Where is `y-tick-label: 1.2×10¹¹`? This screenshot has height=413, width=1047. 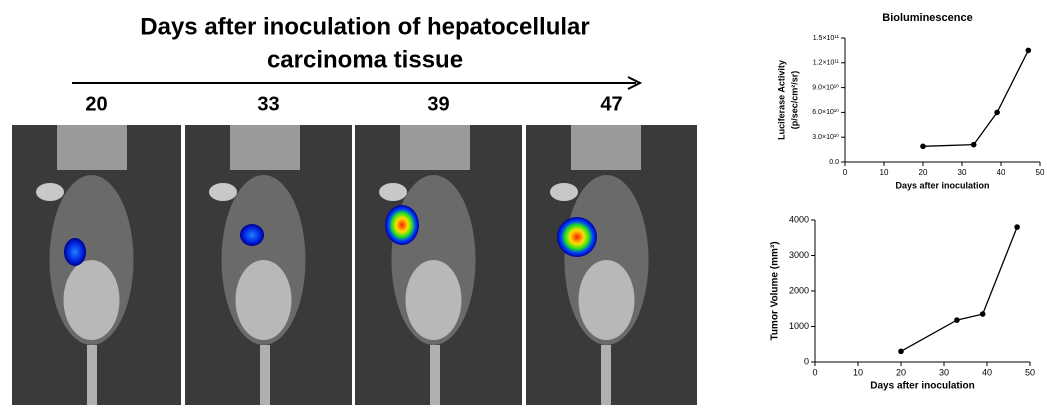
y-tick-label: 1.2×10¹¹ is located at coordinates (826, 63).